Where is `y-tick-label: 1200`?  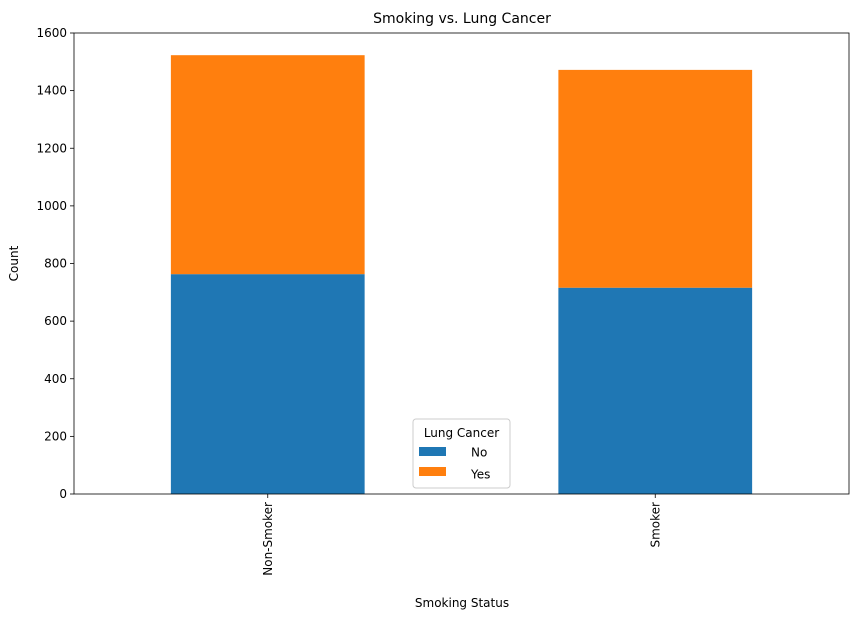 y-tick-label: 1200 is located at coordinates (51, 148).